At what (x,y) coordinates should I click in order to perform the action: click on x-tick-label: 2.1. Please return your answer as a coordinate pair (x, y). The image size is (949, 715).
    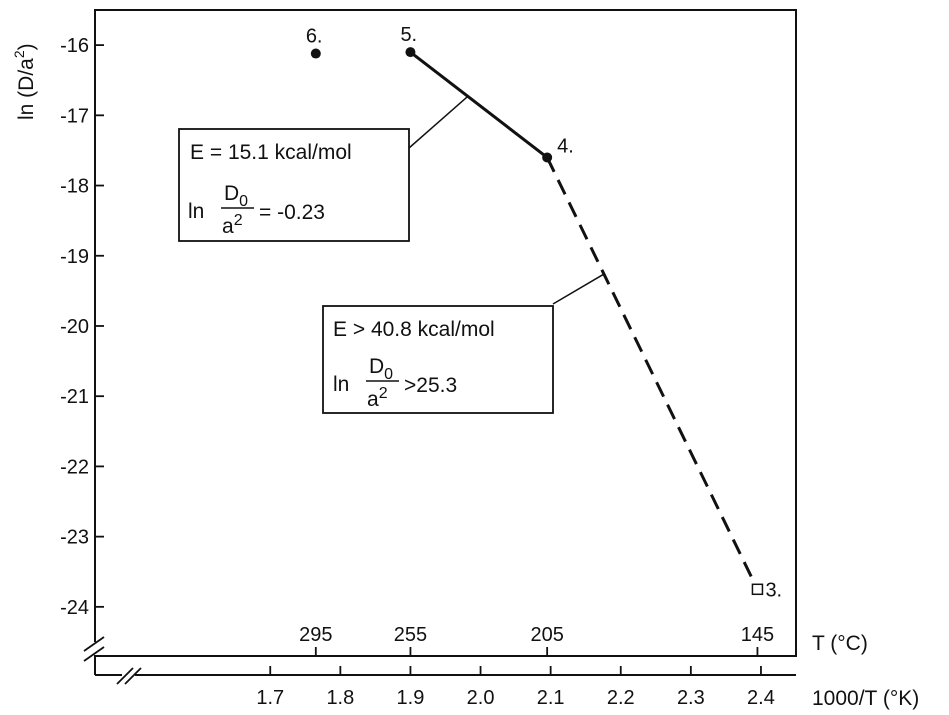
    Looking at the image, I should click on (551, 698).